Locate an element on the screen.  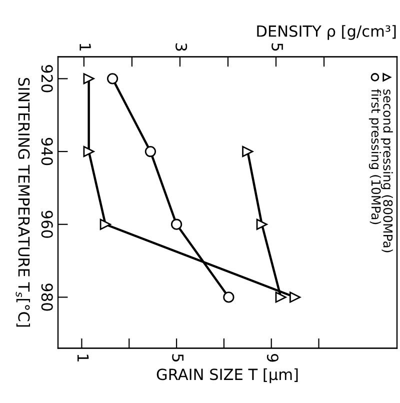
legend-label: first pressing (10MPa) is located at coordinates (375, 156).